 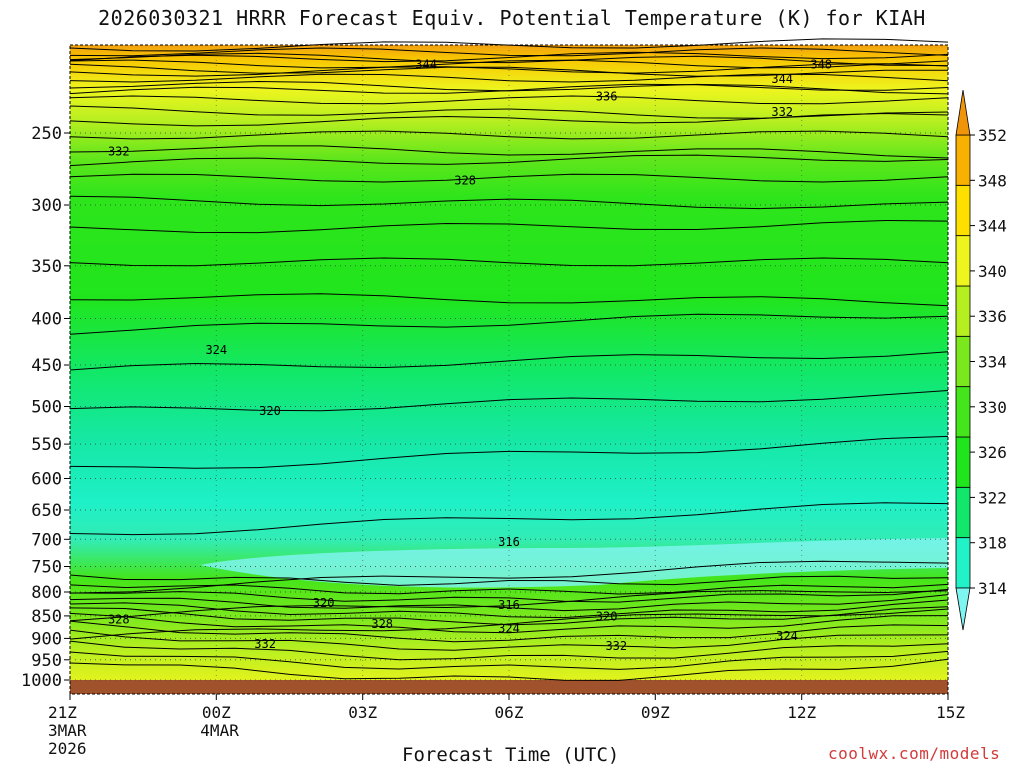 I want to click on x-tick-label: 15Z, so click(x=950, y=712).